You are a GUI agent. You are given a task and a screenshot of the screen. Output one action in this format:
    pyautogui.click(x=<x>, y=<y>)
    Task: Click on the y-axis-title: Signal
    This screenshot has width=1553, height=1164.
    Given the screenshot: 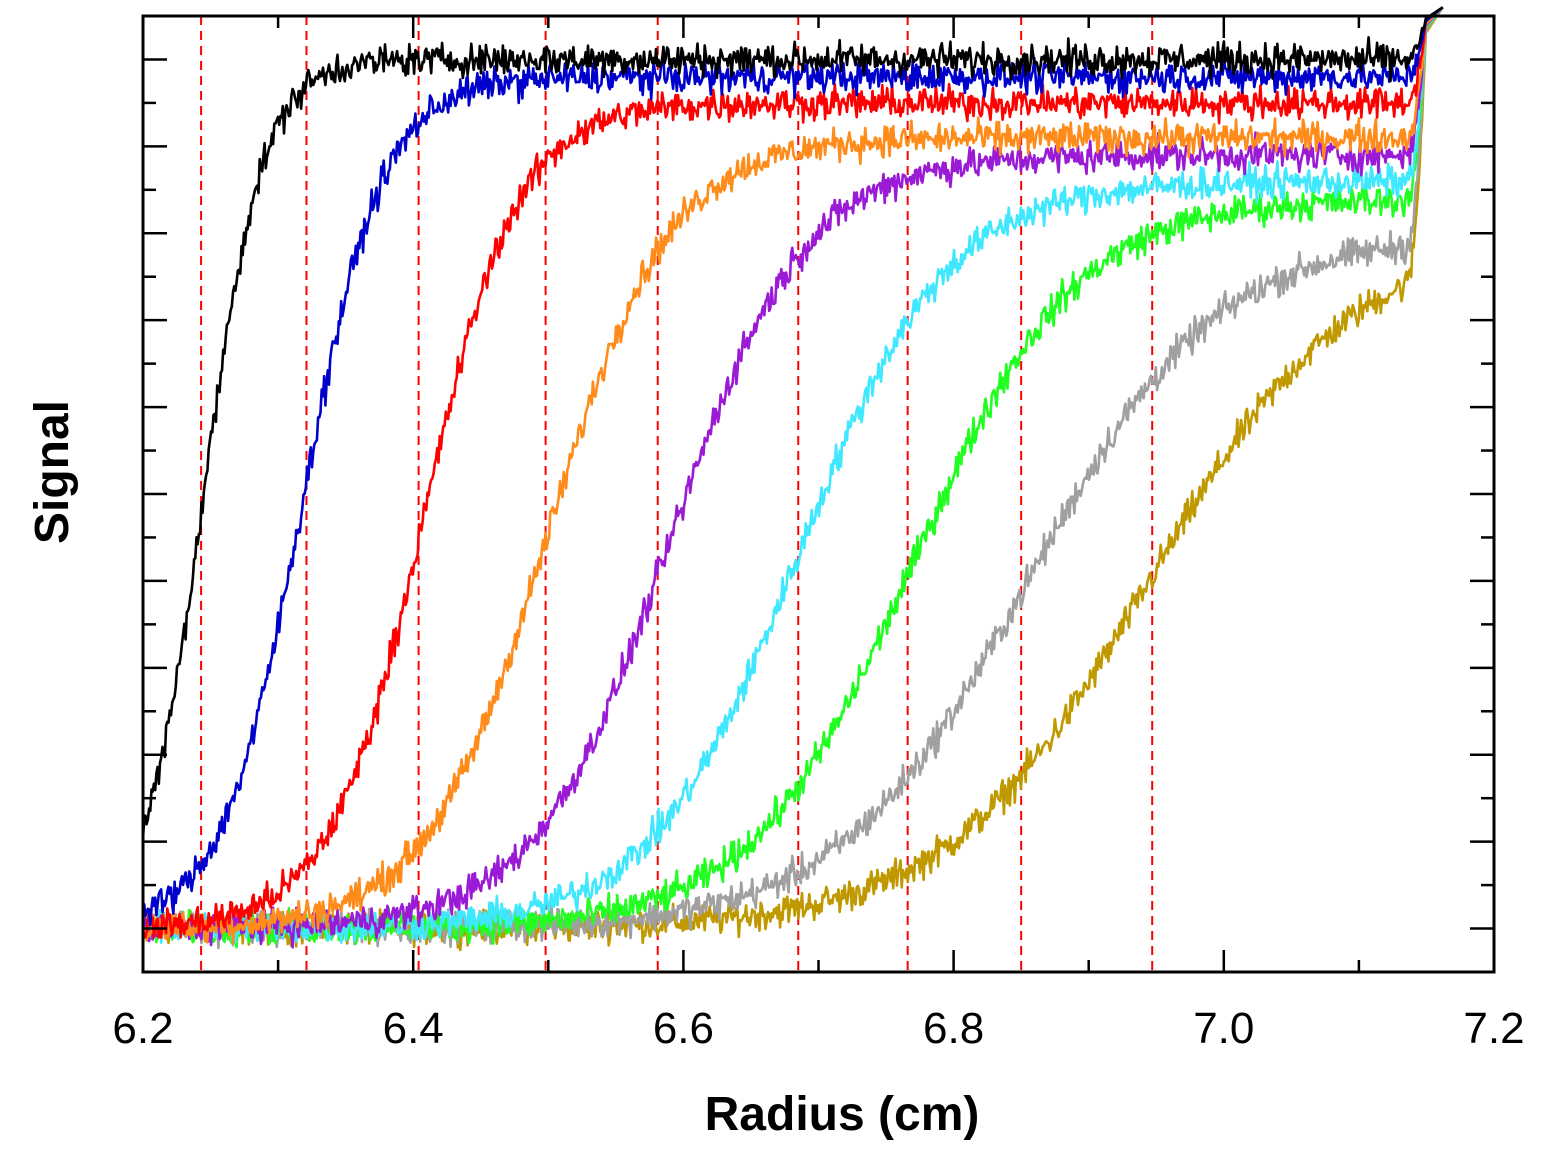 What is the action you would take?
    pyautogui.click(x=52, y=472)
    